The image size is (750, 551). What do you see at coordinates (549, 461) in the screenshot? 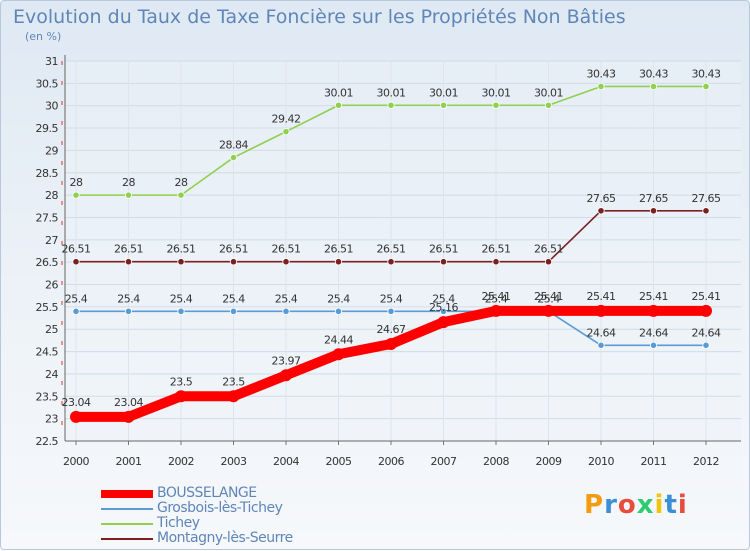
I see `x-tick-label: 2009` at bounding box center [549, 461].